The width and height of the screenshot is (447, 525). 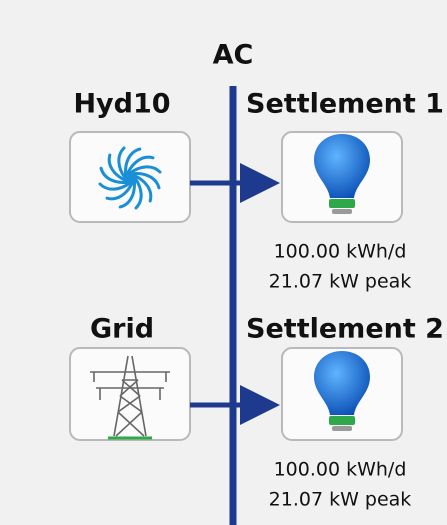 I want to click on turbine-icon, so click(x=130, y=178).